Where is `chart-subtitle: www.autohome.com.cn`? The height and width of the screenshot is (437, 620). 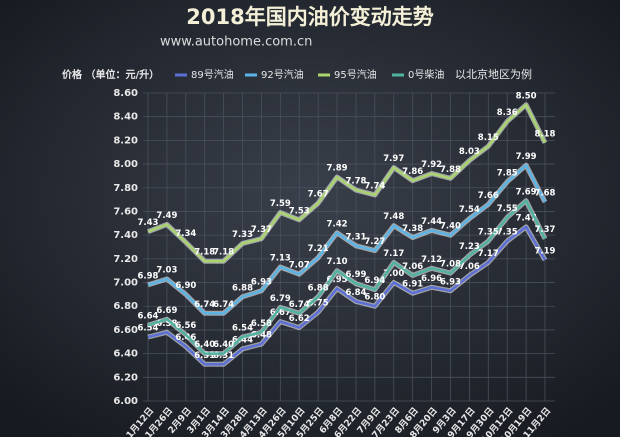 chart-subtitle: www.autohome.com.cn is located at coordinates (236, 42).